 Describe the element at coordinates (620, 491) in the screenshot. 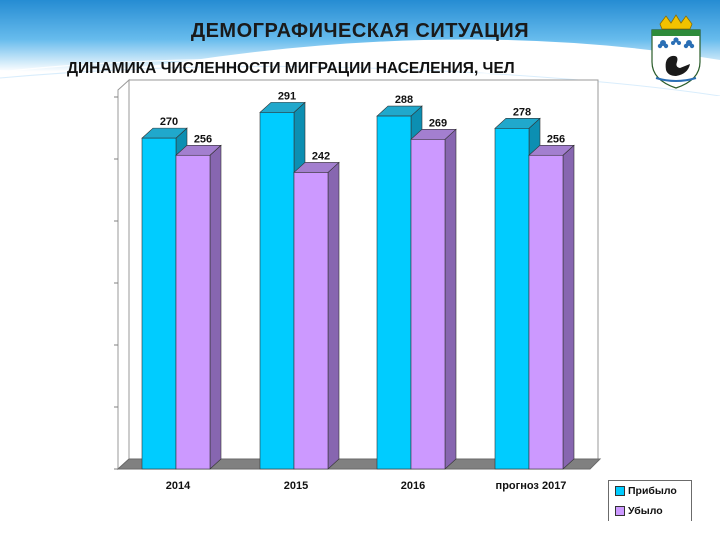

I see `legend-swatch-arrived` at that location.